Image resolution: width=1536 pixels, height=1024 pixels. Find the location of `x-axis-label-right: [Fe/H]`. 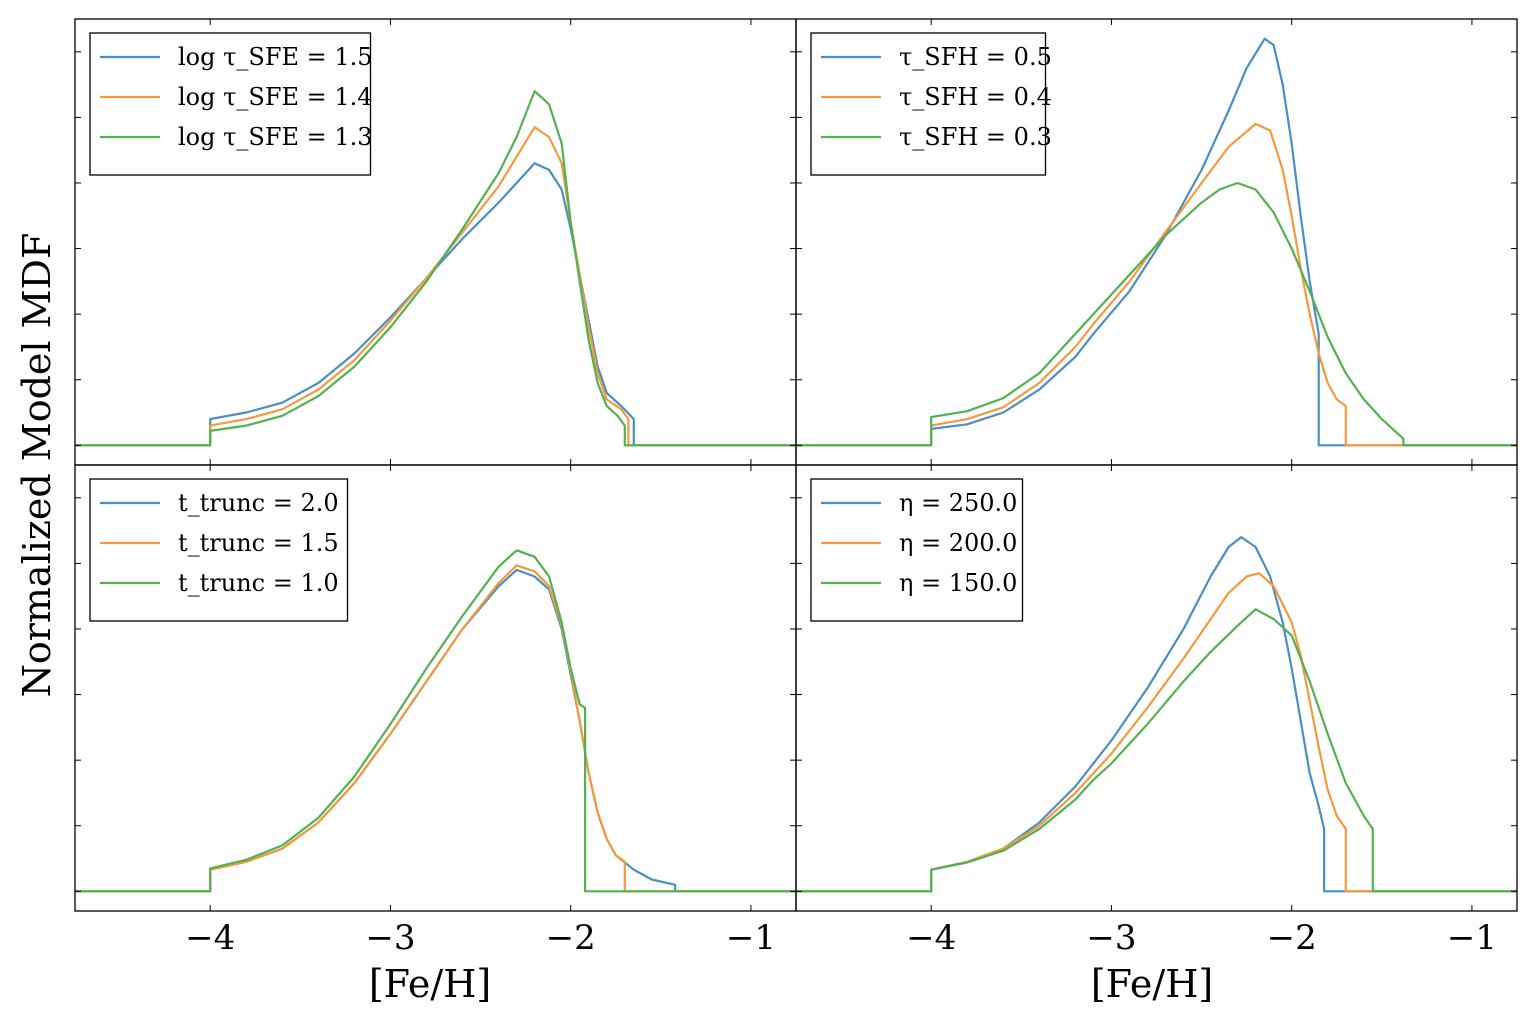

x-axis-label-right: [Fe/H] is located at coordinates (1152, 984).